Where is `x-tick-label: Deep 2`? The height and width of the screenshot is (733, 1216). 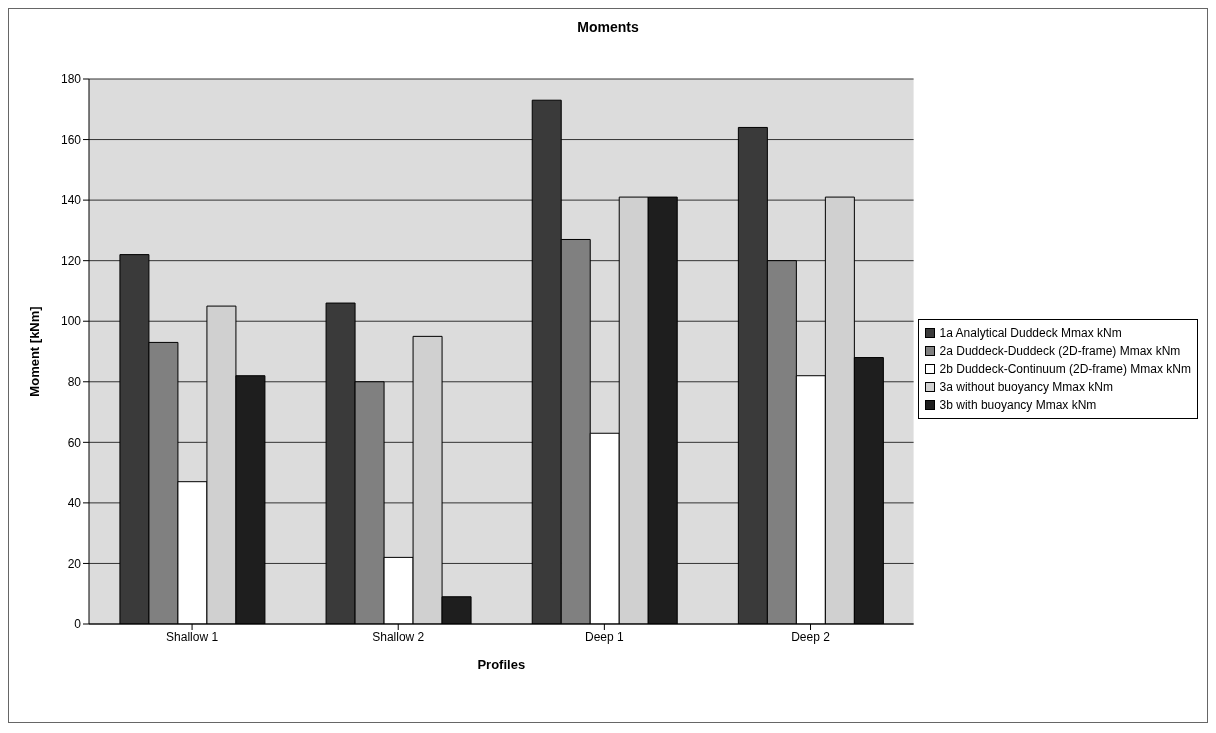
x-tick-label: Deep 2 is located at coordinates (811, 636).